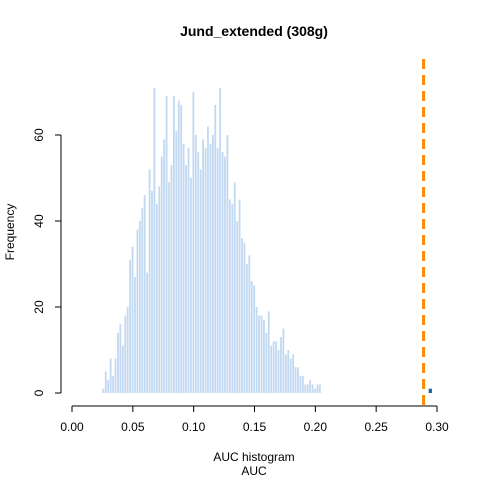  What do you see at coordinates (254, 31) in the screenshot?
I see `chart-title: Jund_extended (308g)` at bounding box center [254, 31].